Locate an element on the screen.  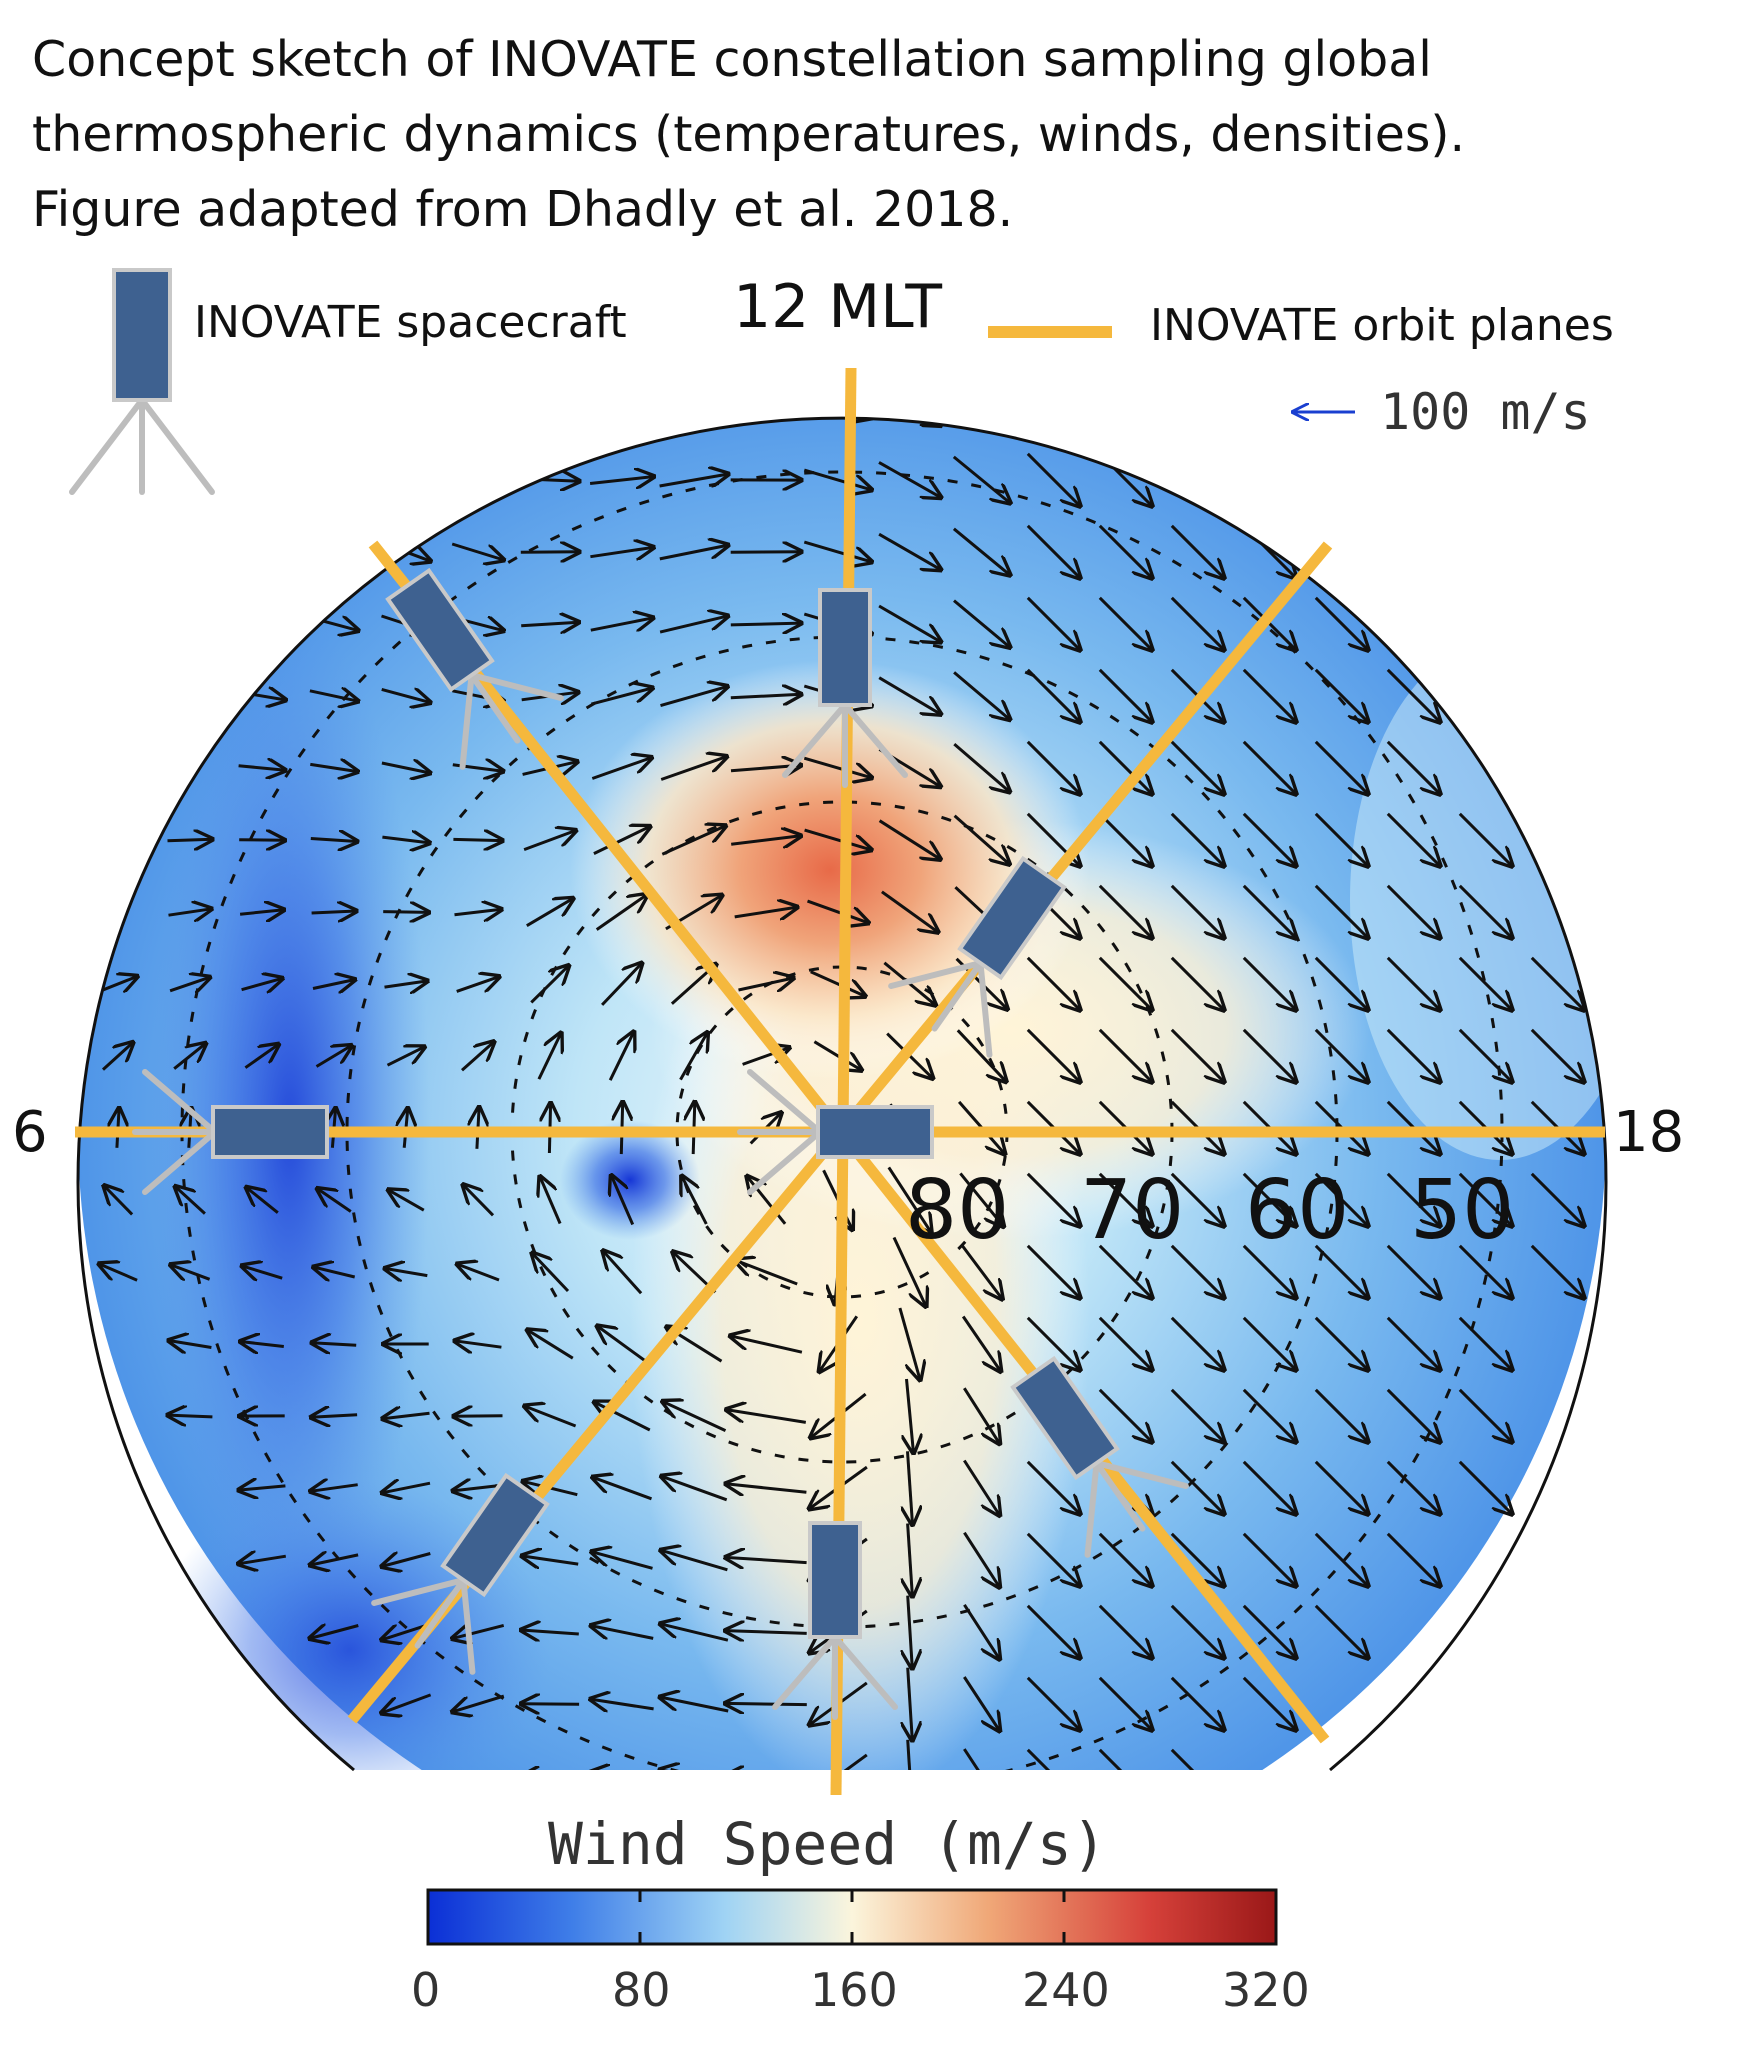
latitude-label-80: 80 is located at coordinates (957, 1210).